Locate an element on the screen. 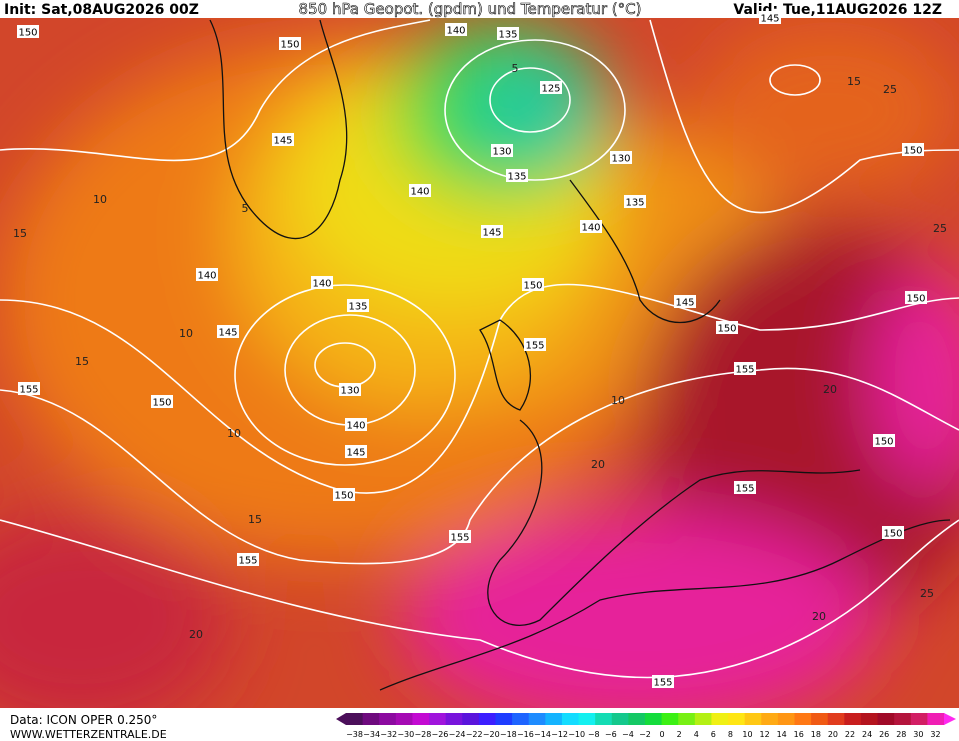 The height and width of the screenshot is (741, 959). temperature-label: 25 is located at coordinates (927, 593).